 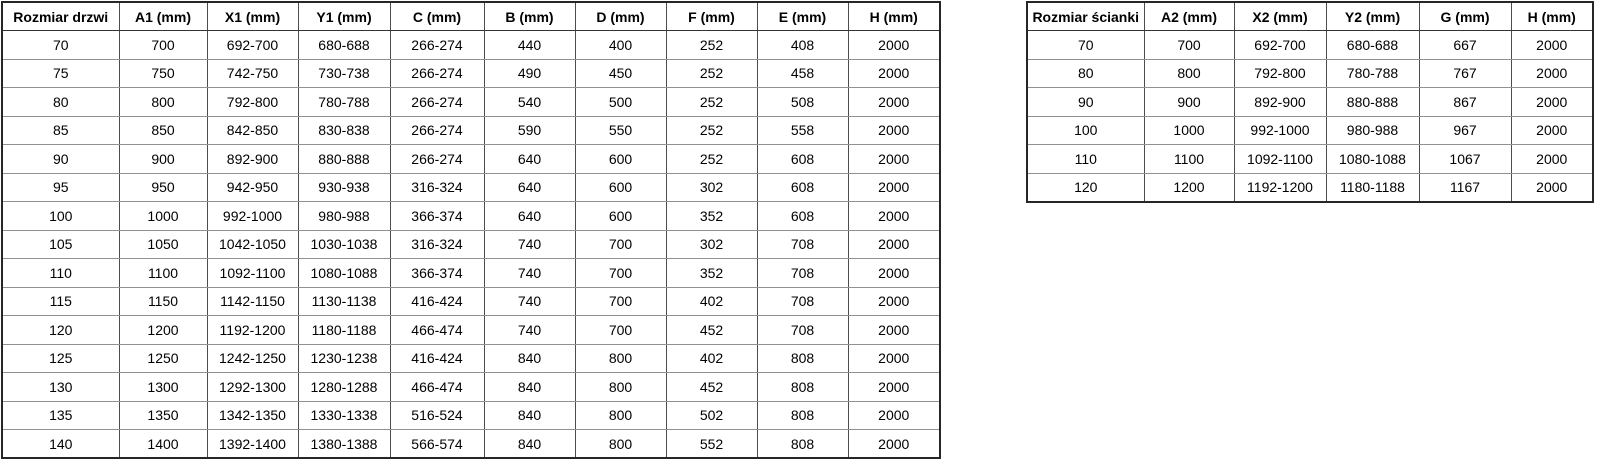 I want to click on table-cell: 100, so click(x=60, y=216).